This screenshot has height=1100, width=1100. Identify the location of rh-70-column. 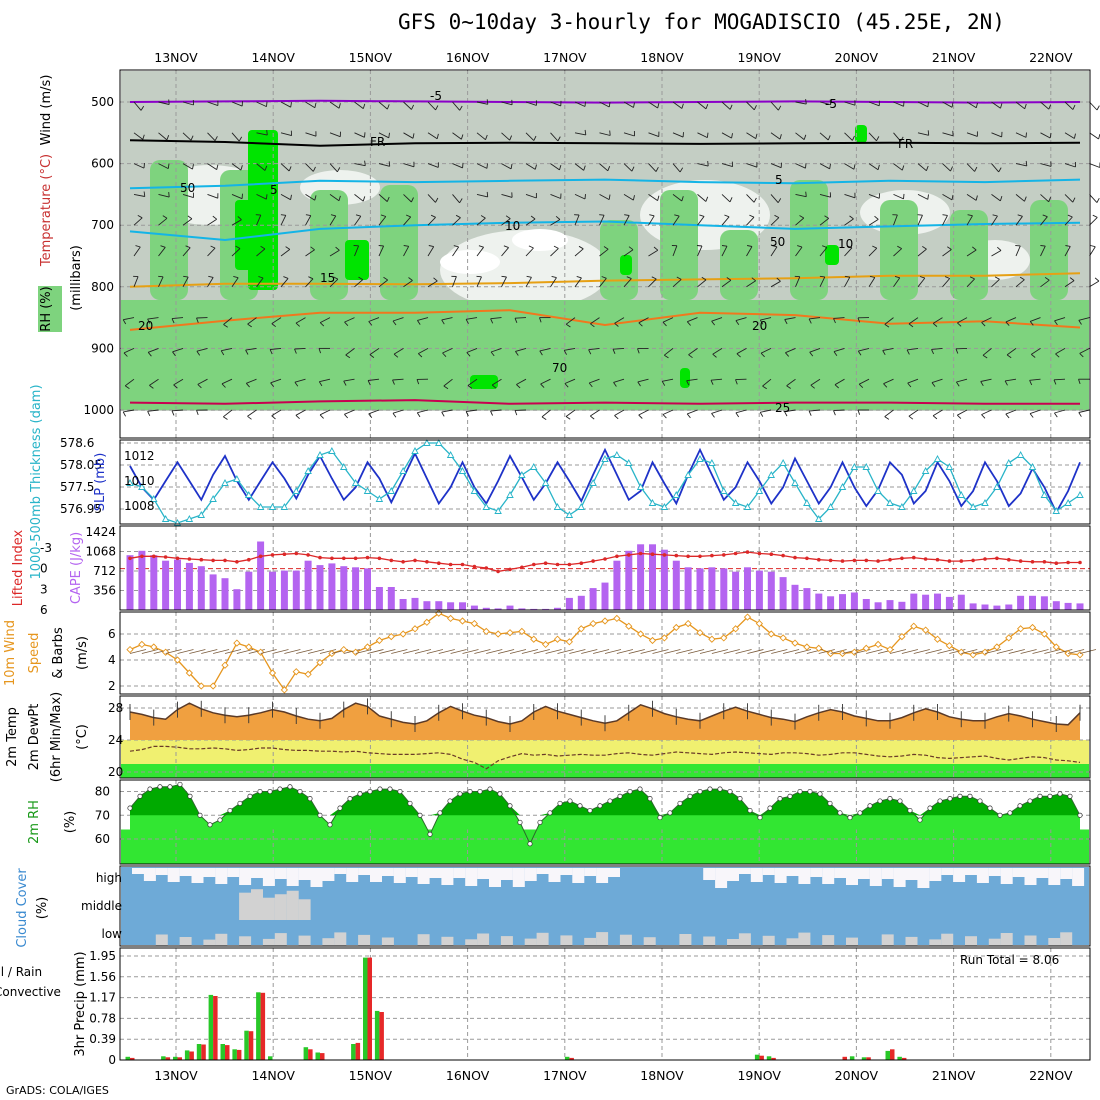
(899, 250).